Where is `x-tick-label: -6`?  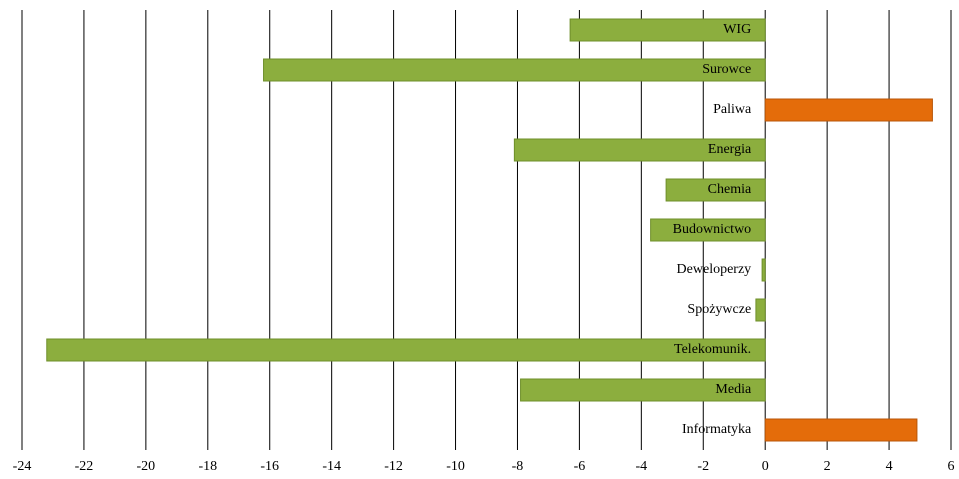
x-tick-label: -6 is located at coordinates (580, 466).